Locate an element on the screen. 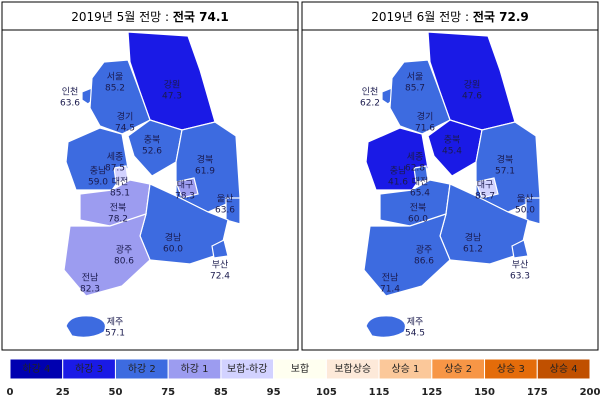  legend-label: 하강 1 is located at coordinates (195, 368).